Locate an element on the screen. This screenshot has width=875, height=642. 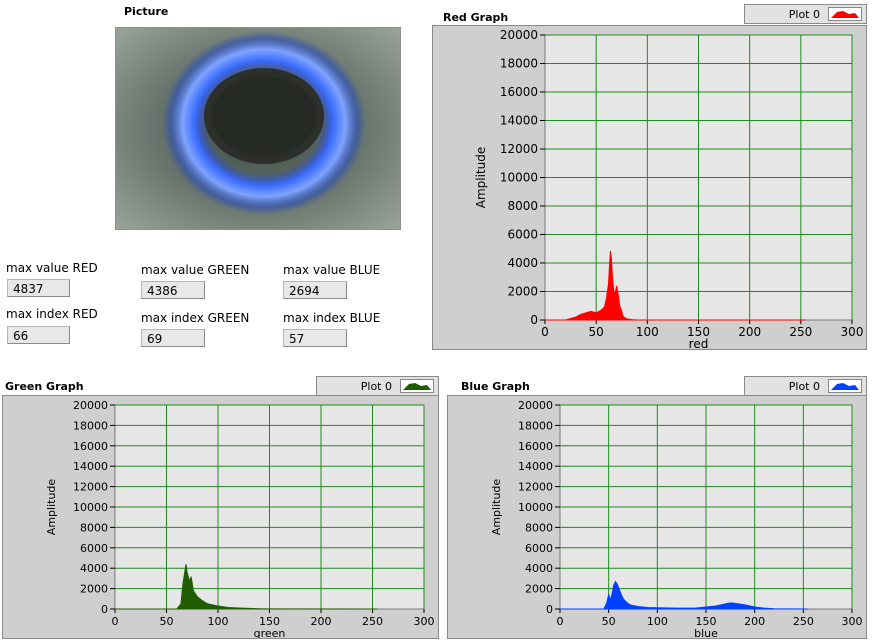
max-index-red-label: max index RED is located at coordinates (52, 314).